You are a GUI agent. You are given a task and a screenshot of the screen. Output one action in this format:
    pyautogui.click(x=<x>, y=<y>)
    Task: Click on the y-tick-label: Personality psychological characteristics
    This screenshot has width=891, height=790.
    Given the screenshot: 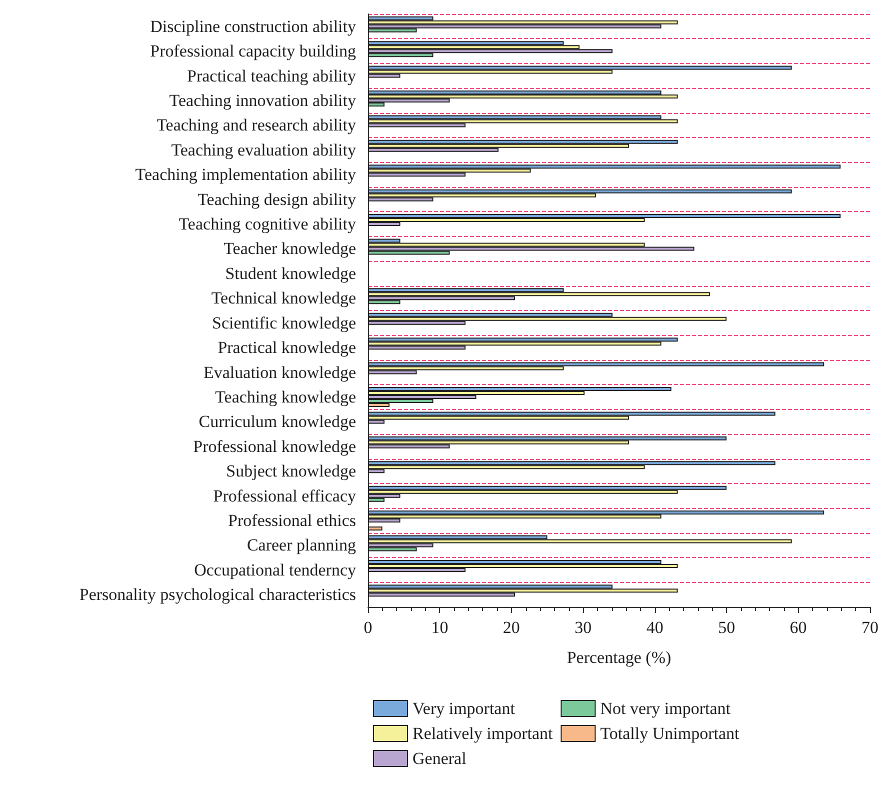 What is the action you would take?
    pyautogui.click(x=217, y=594)
    